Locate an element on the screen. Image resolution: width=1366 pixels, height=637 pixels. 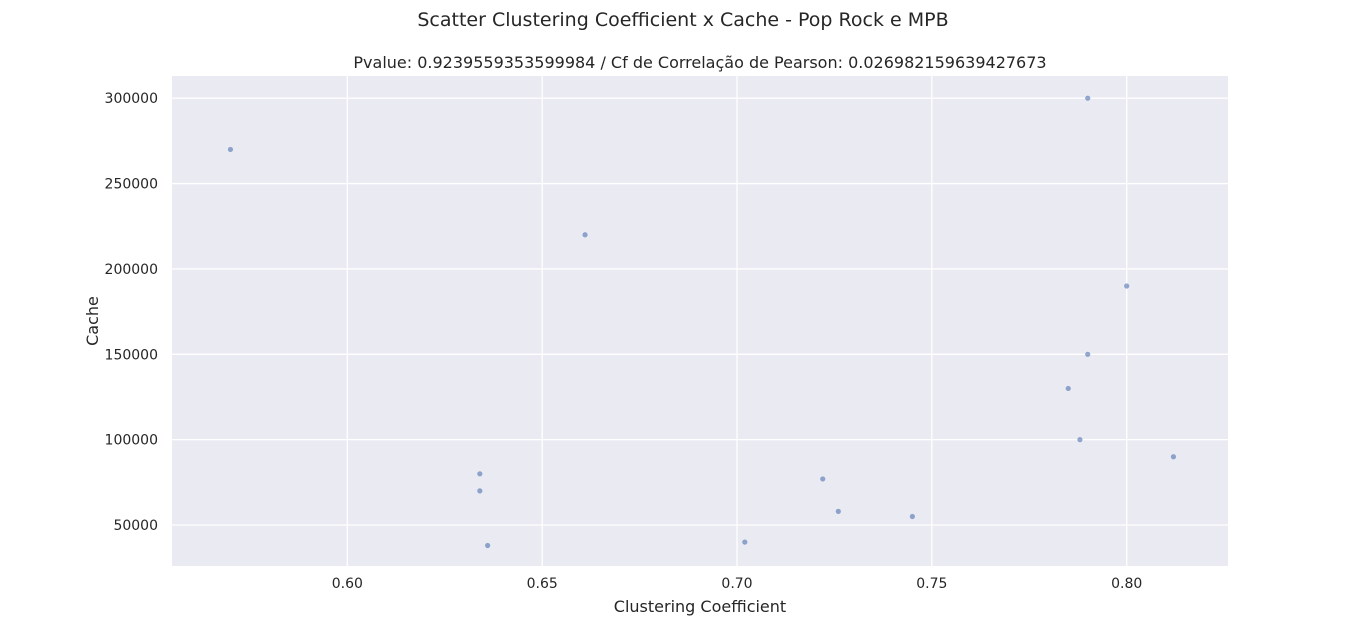
x-tick-label: 0.65 is located at coordinates (542, 584).